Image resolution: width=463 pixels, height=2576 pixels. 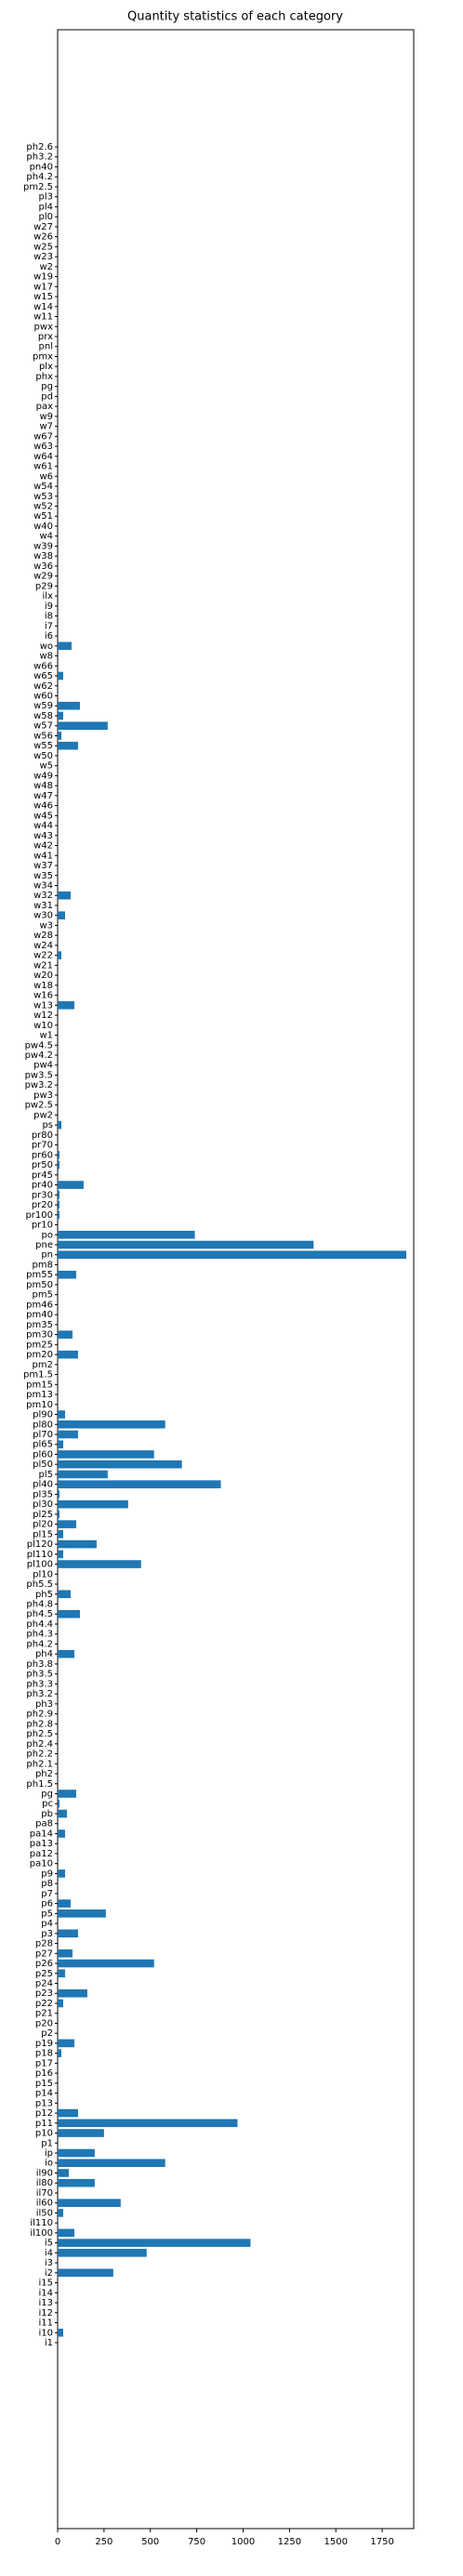 What do you see at coordinates (43, 1066) in the screenshot?
I see `y-tick-label: pw4` at bounding box center [43, 1066].